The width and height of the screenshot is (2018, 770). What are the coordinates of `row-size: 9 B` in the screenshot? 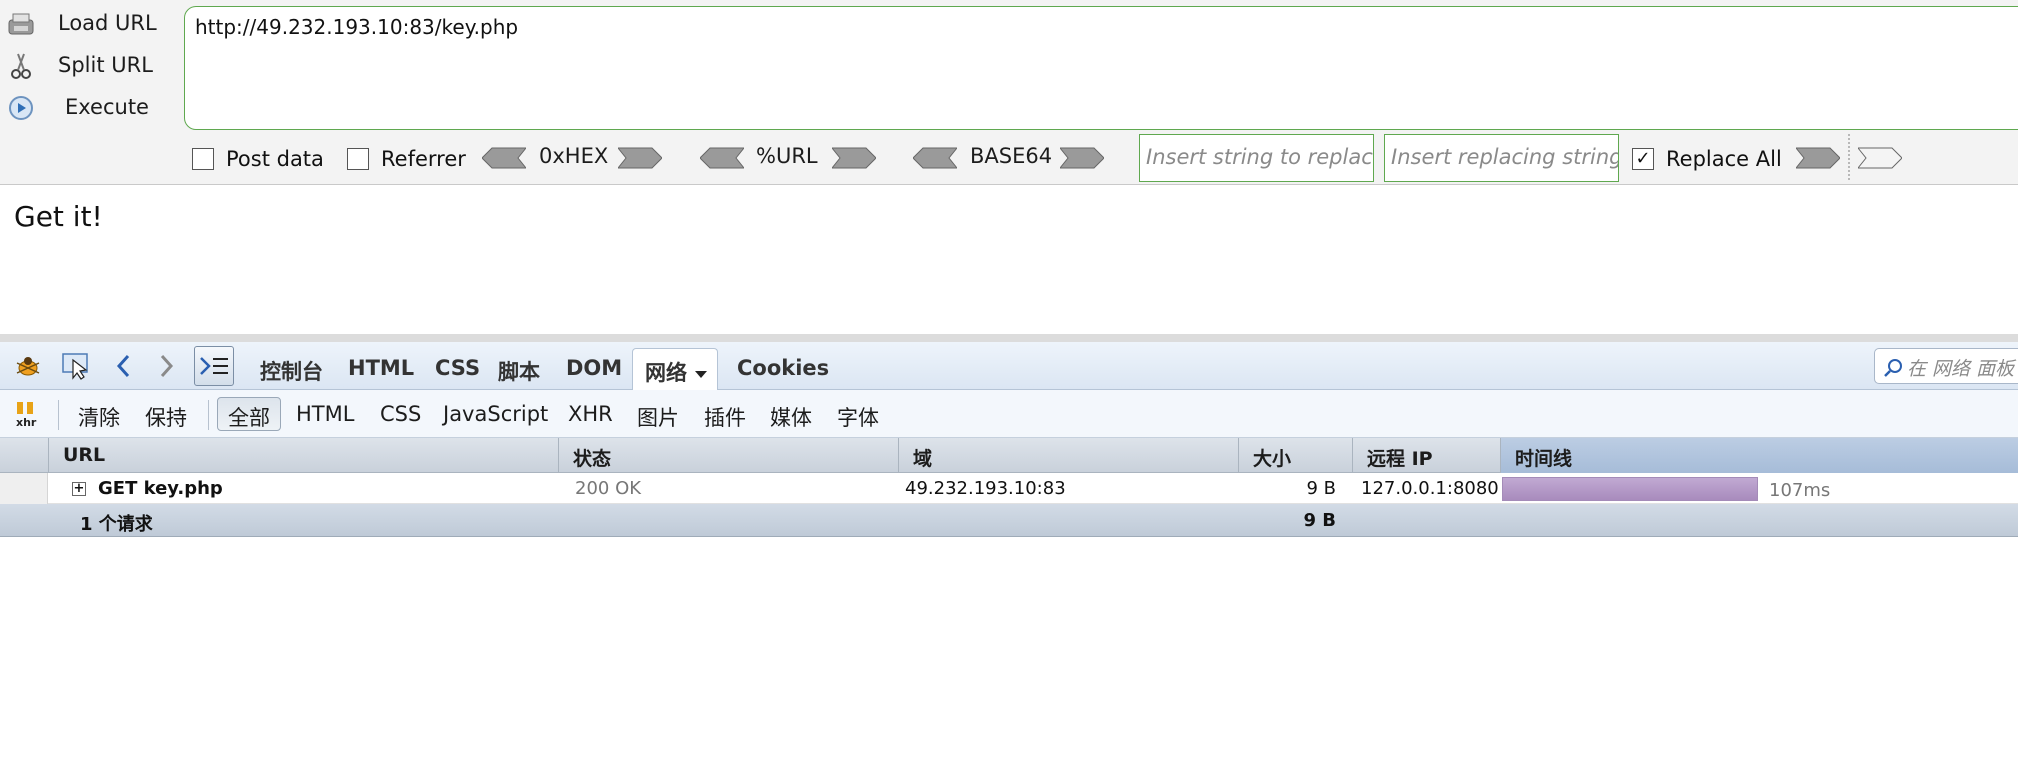 It's located at (1321, 488).